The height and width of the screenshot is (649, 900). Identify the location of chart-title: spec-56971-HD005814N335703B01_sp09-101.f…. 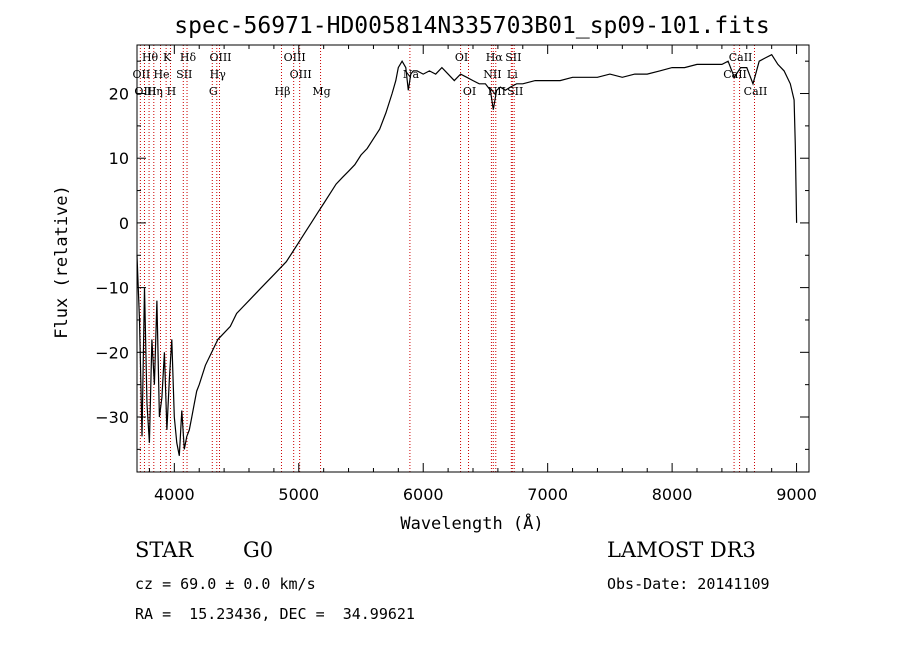
(471, 26).